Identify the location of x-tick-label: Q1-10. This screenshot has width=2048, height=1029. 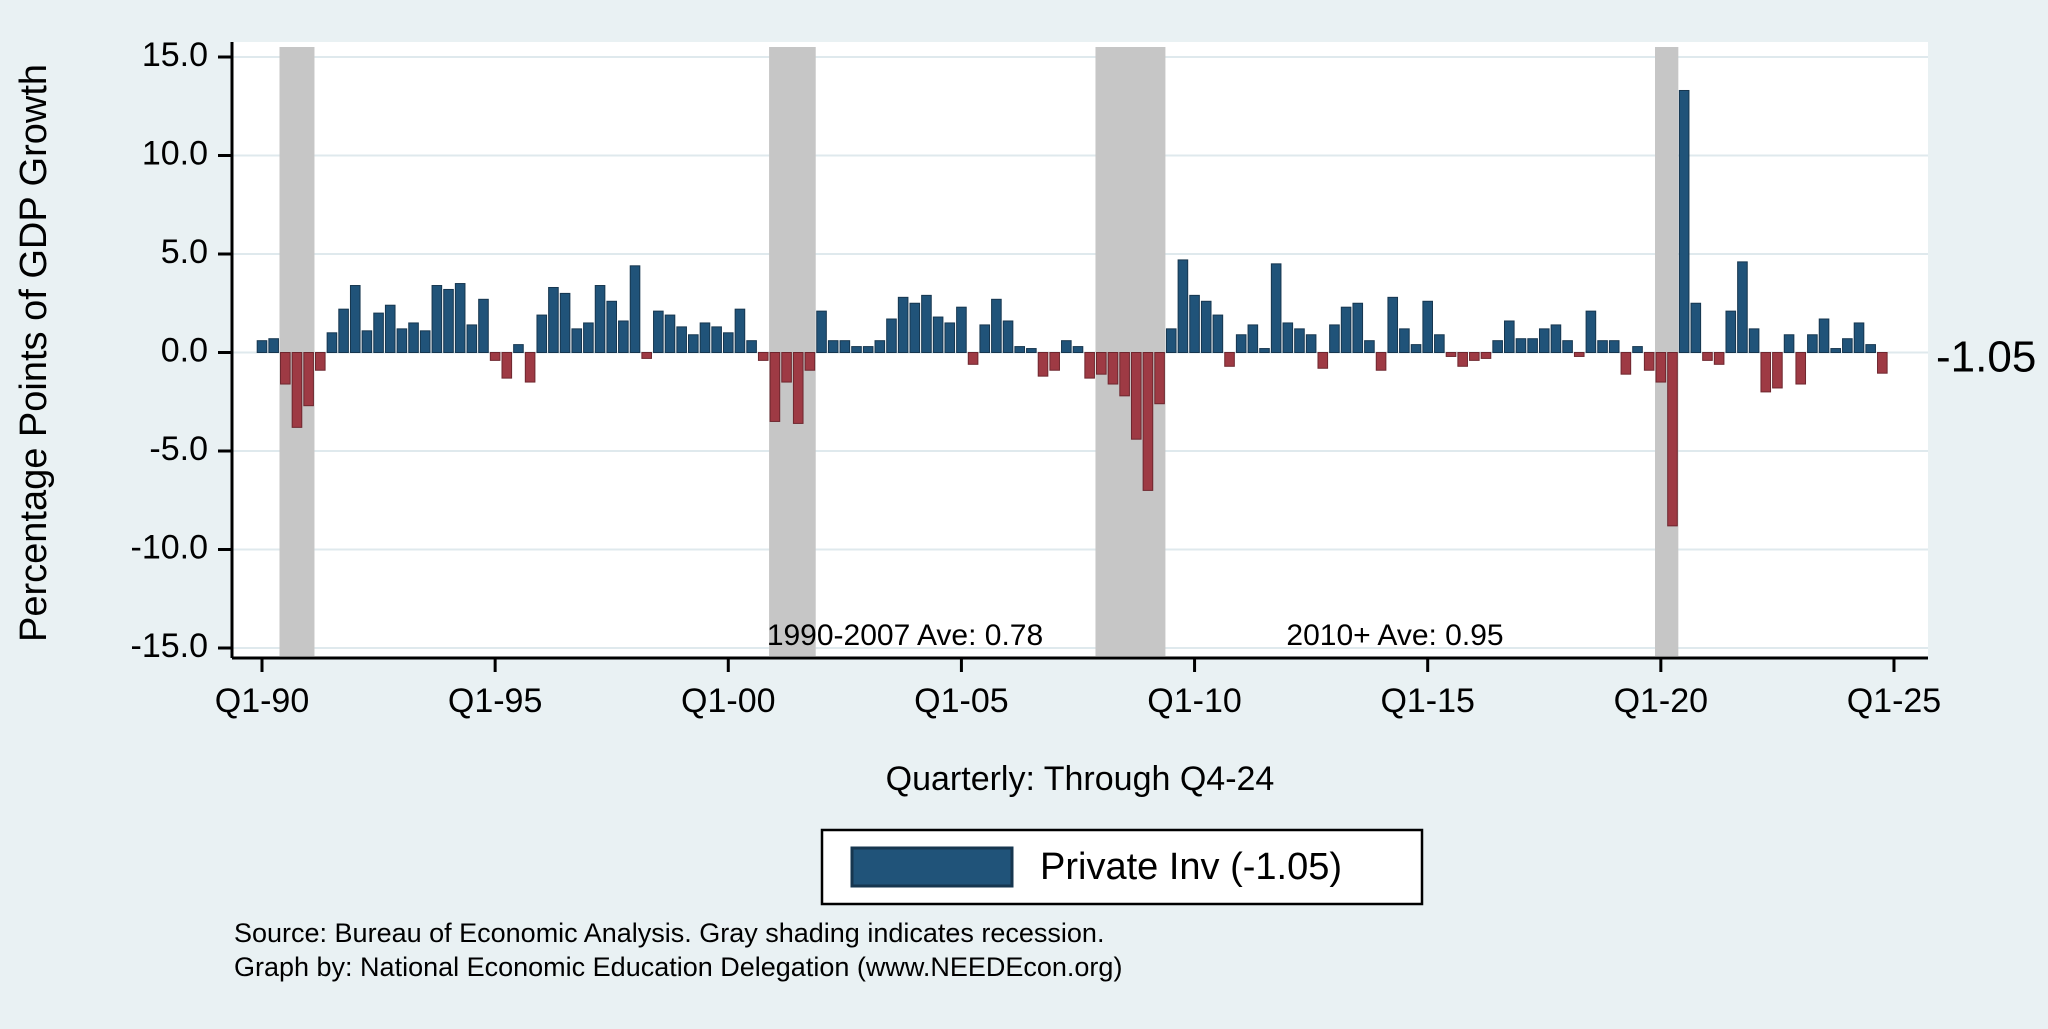
(1194, 701).